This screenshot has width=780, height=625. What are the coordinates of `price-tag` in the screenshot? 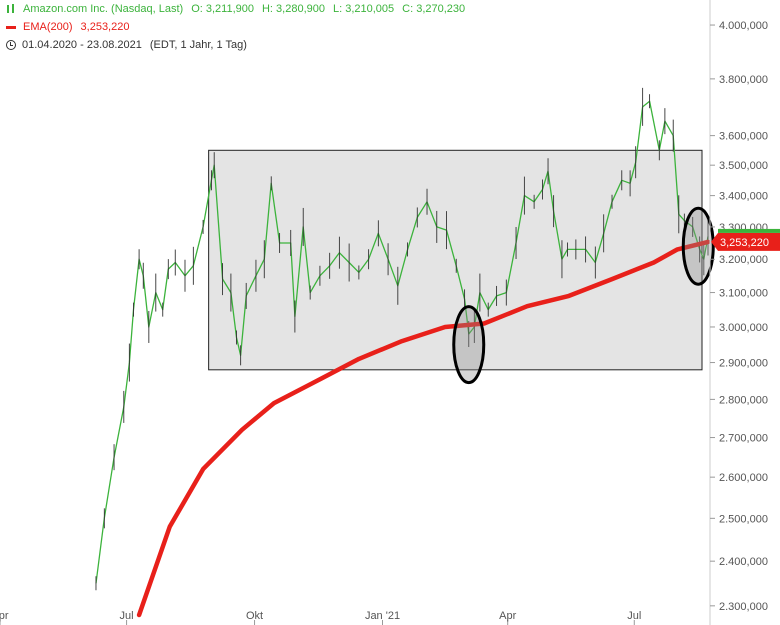 It's located at (745, 241).